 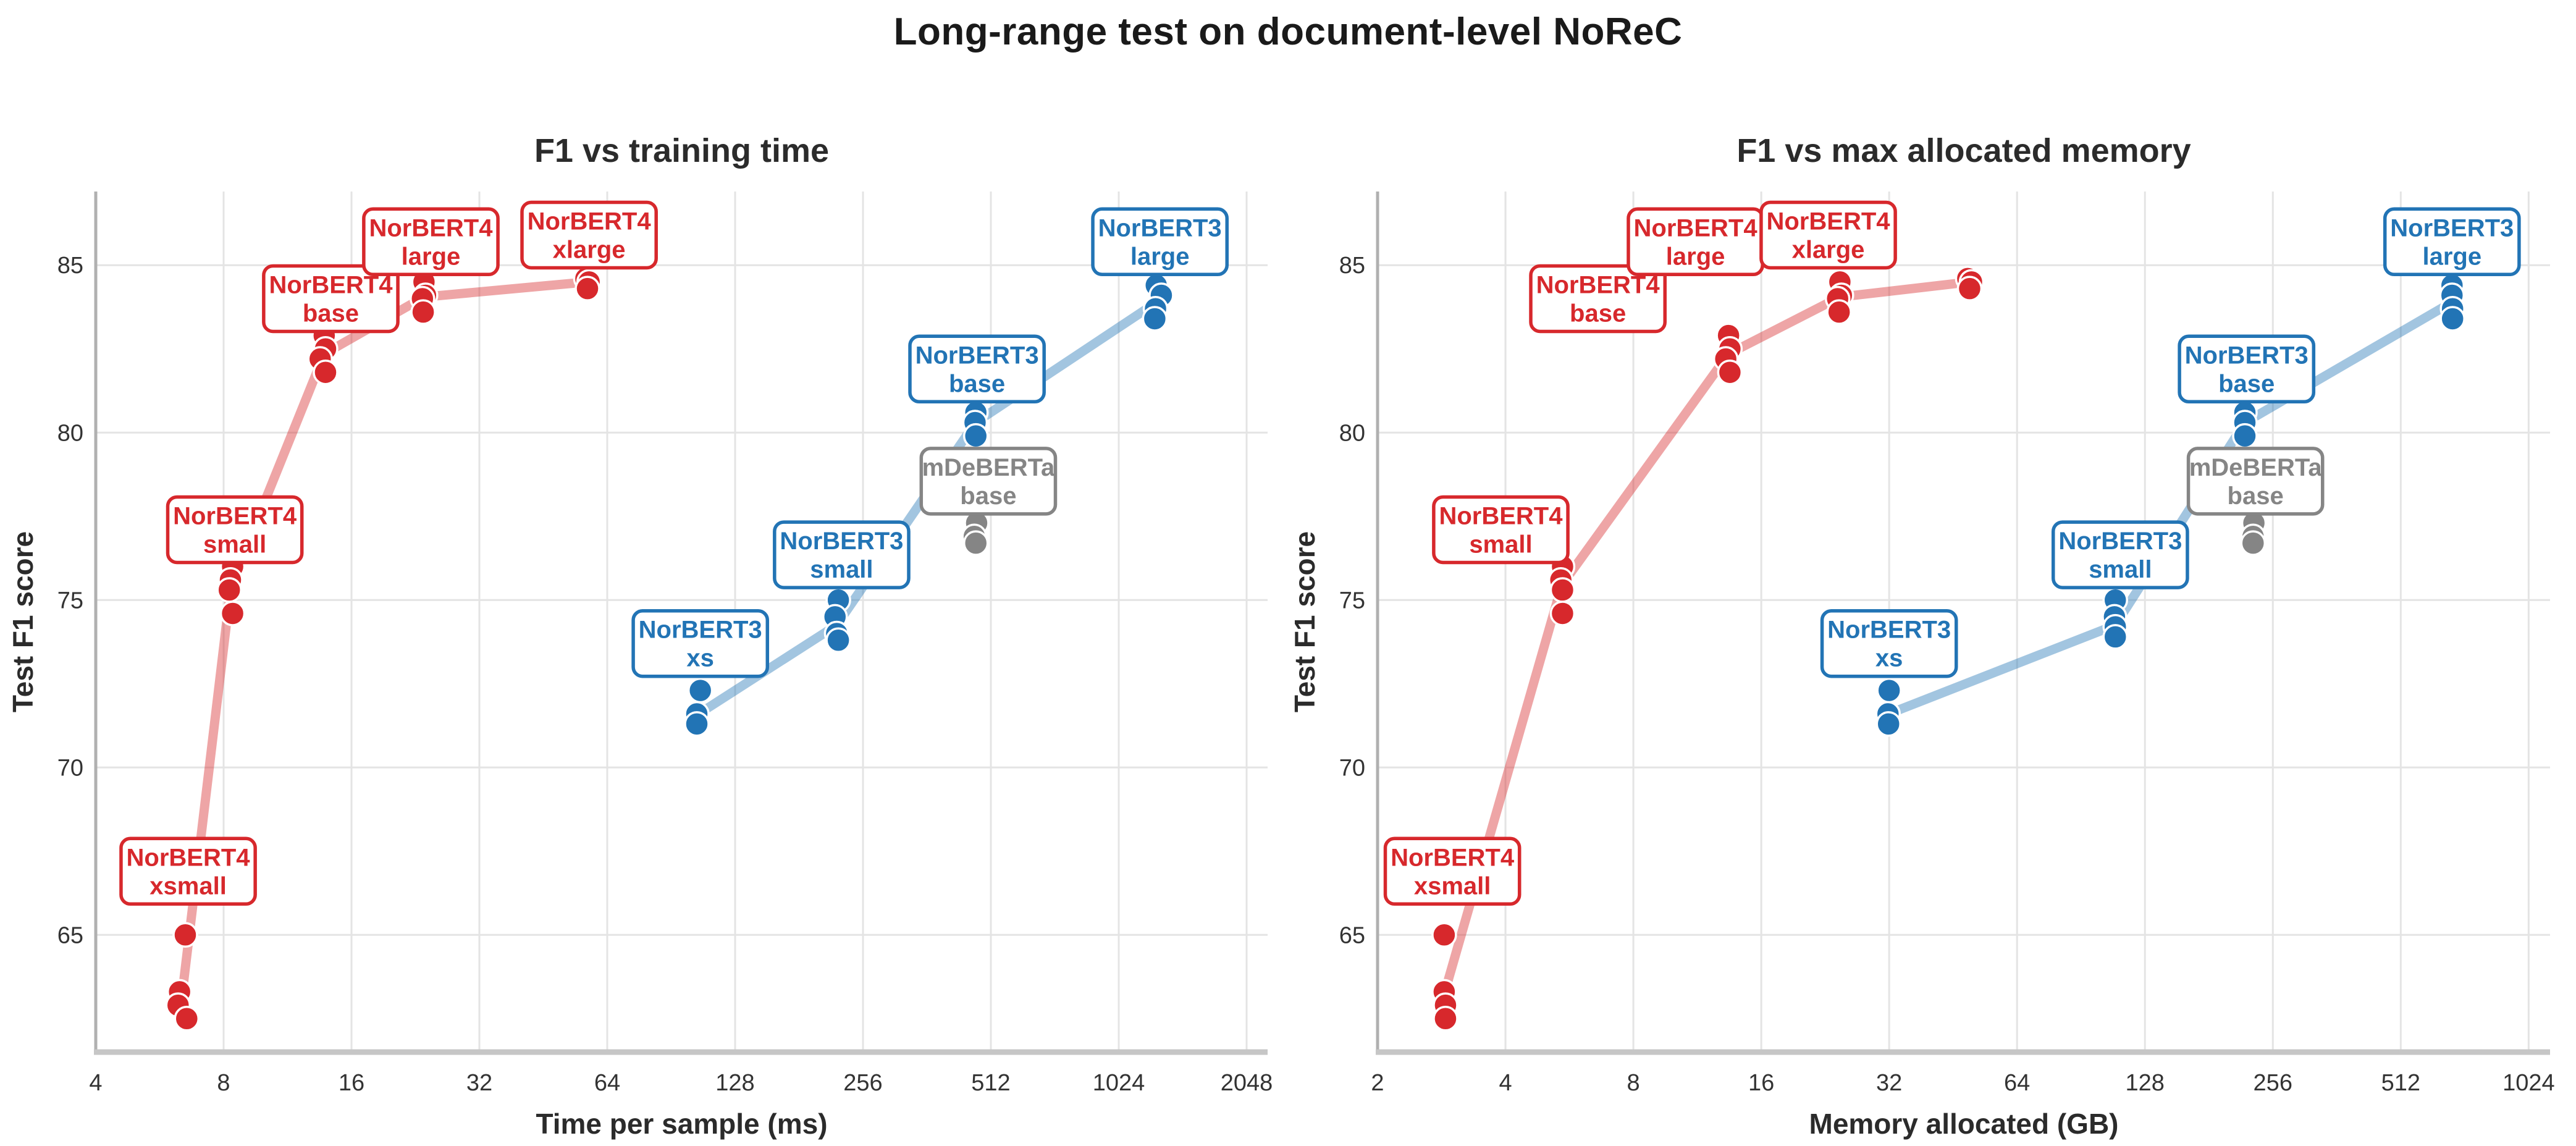 I want to click on x-axis-label: Time per sample (ms), so click(x=681, y=1124).